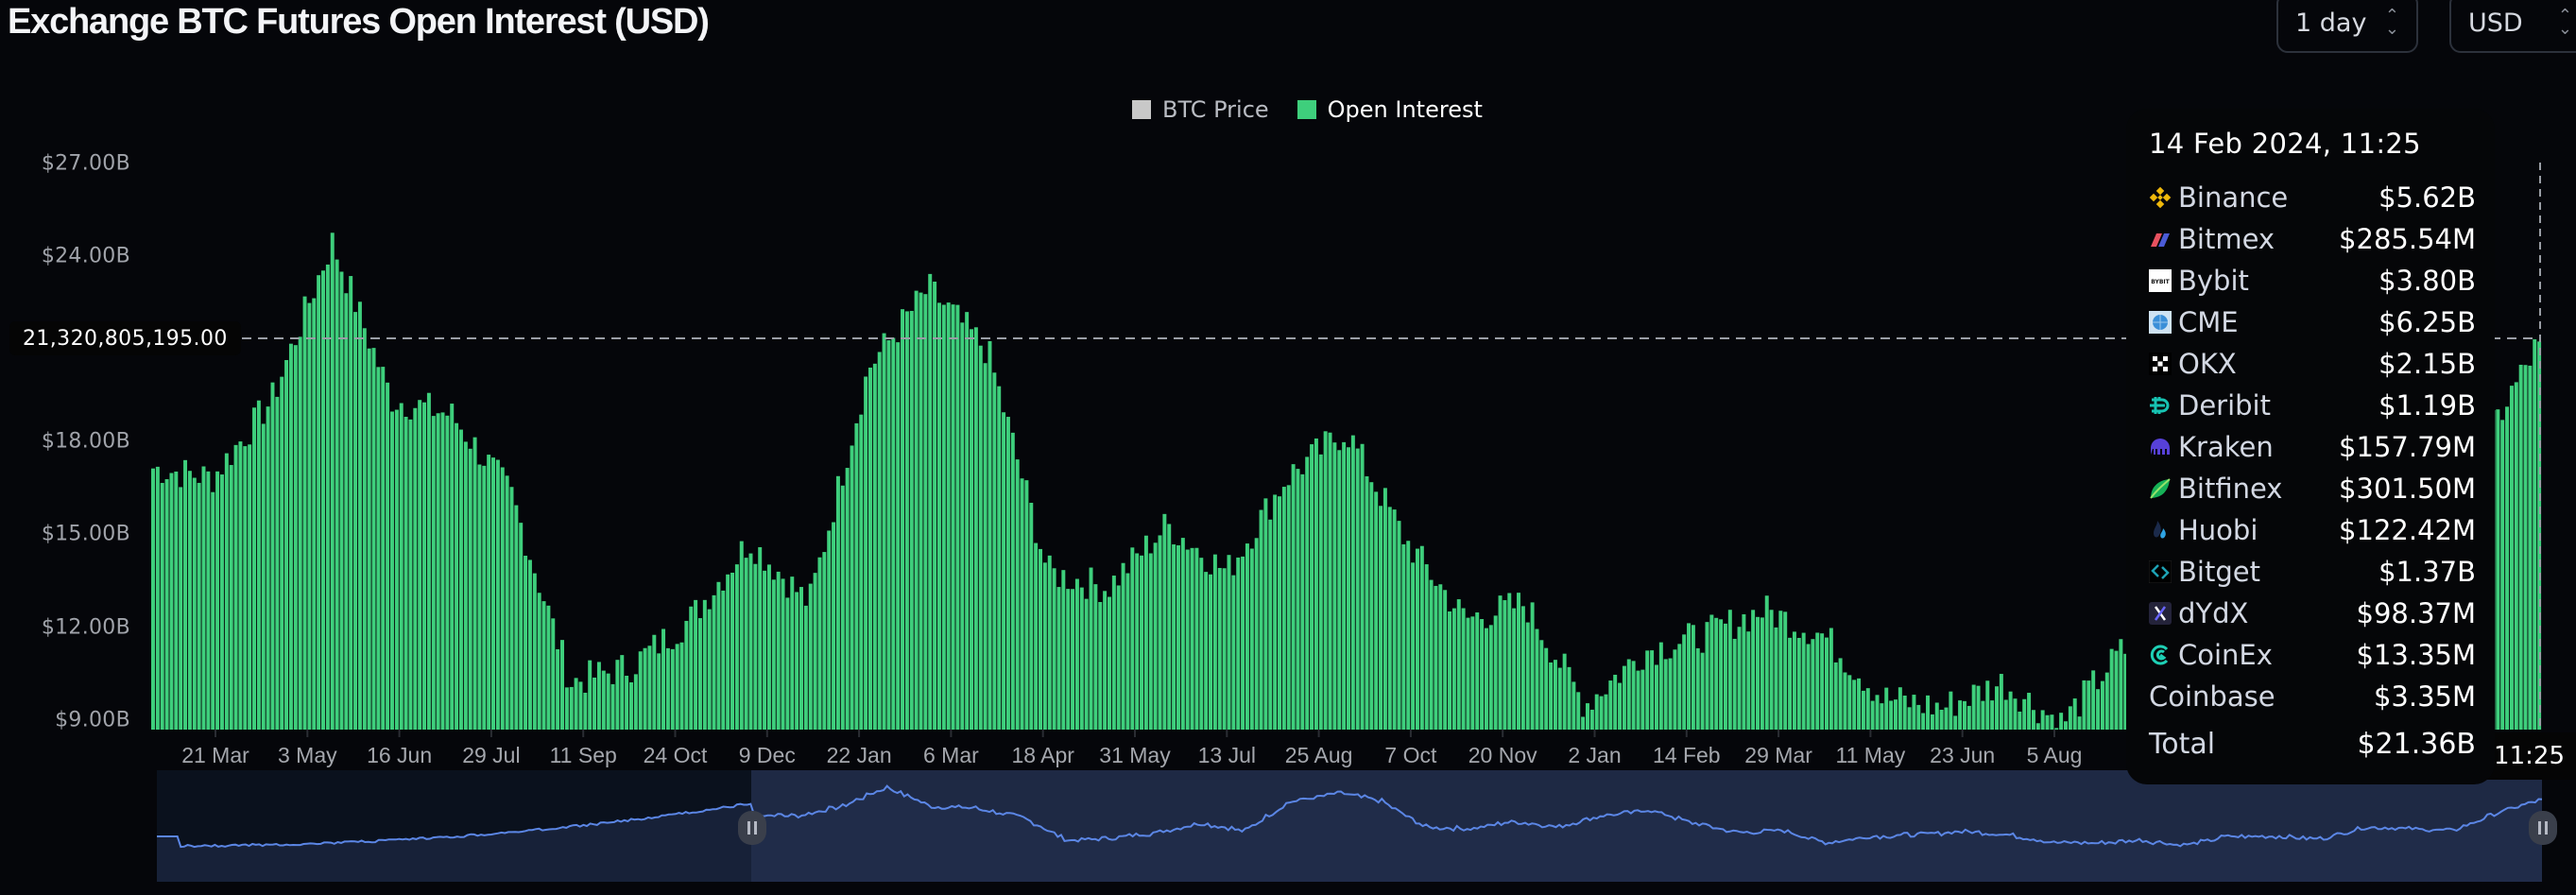  I want to click on currency-select: USD ⌃ ⌄, so click(2512, 26).